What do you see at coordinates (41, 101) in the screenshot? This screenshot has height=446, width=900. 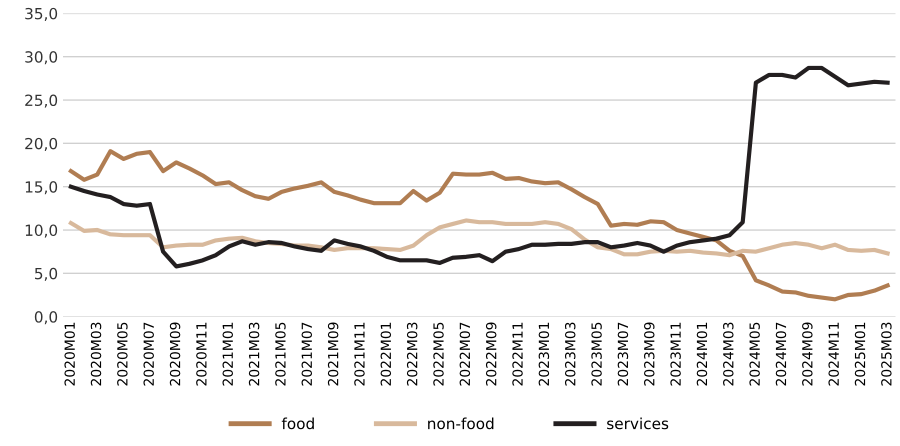 I see `y-tick-label: 25,0` at bounding box center [41, 101].